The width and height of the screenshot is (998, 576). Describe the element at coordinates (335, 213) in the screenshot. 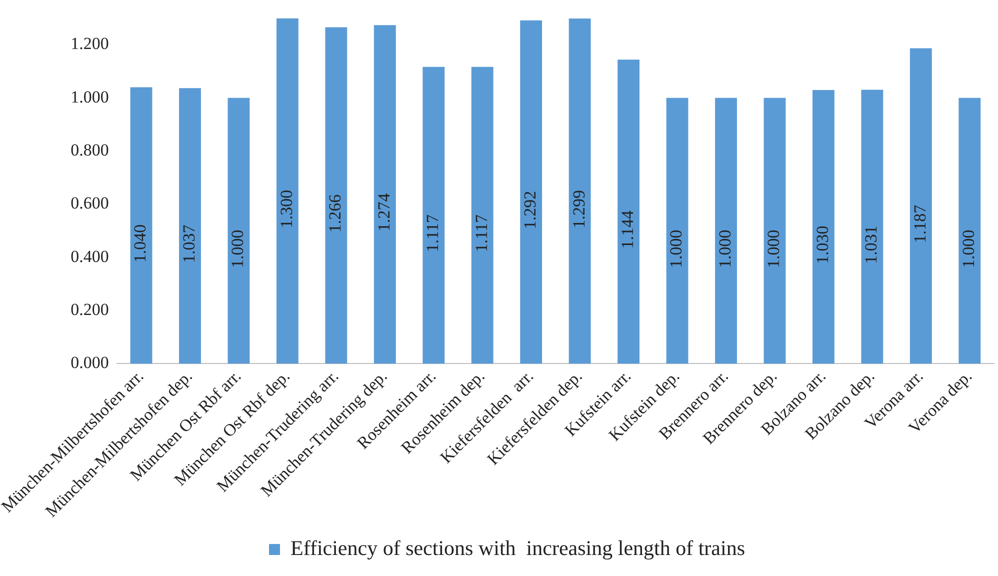

I see `data-label: 1.266` at that location.